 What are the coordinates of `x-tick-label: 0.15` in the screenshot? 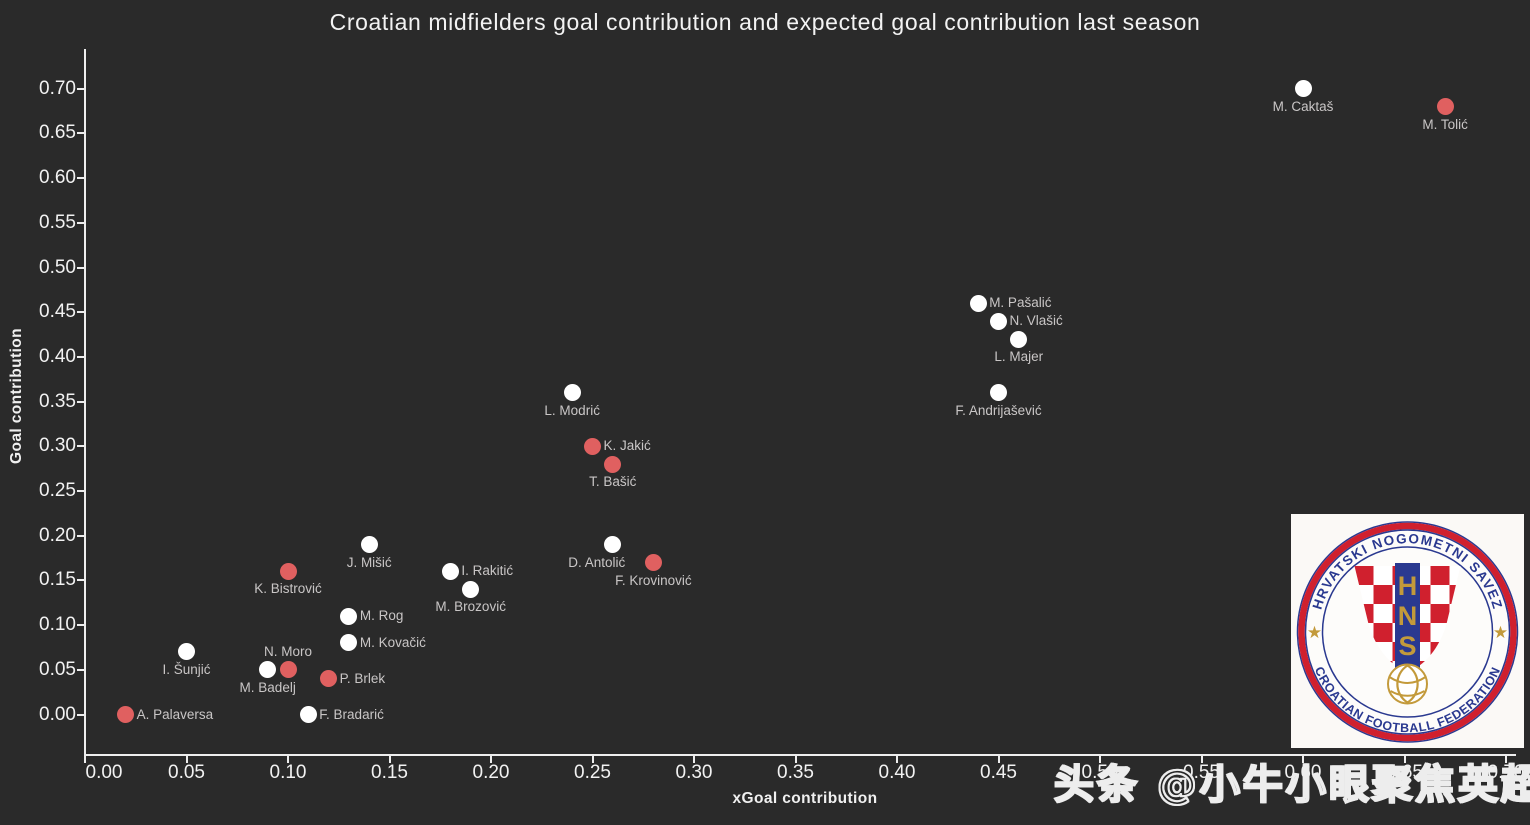 It's located at (389, 772).